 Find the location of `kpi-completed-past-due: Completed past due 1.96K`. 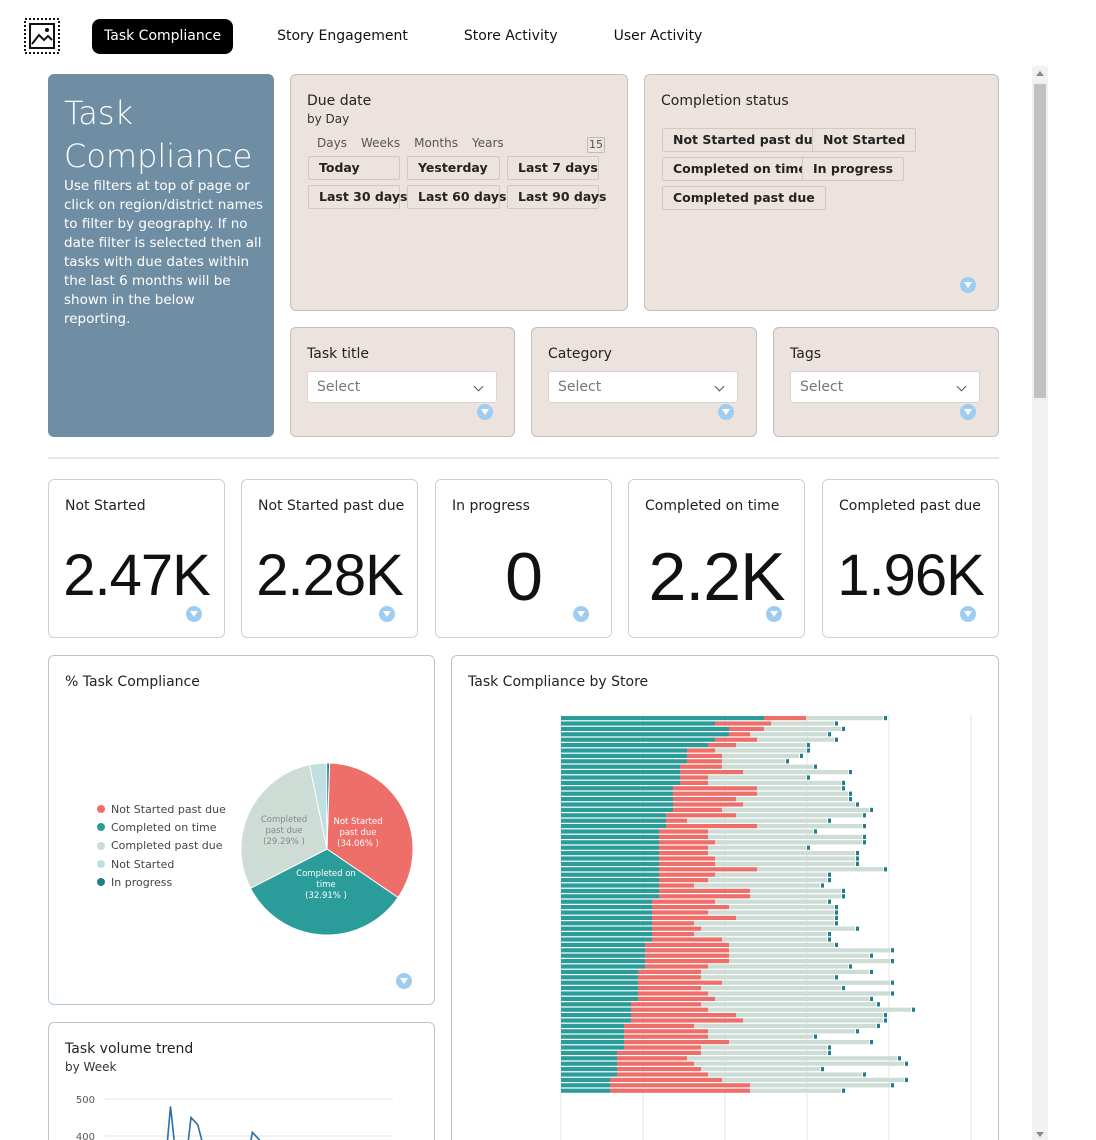

kpi-completed-past-due: Completed past due 1.96K is located at coordinates (910, 558).